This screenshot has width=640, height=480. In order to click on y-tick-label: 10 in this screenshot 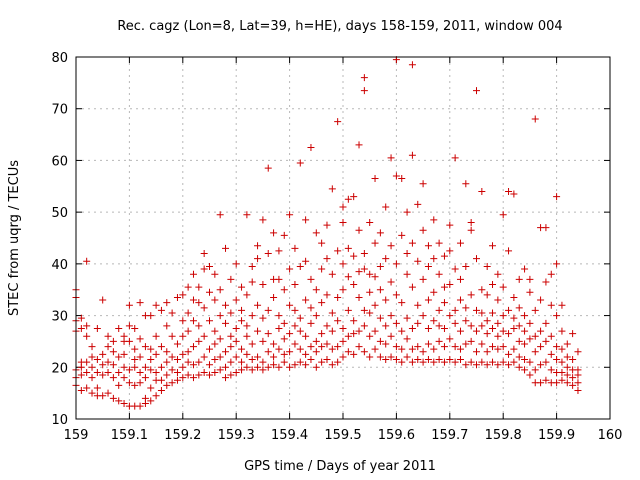, I will do `click(59, 420)`.